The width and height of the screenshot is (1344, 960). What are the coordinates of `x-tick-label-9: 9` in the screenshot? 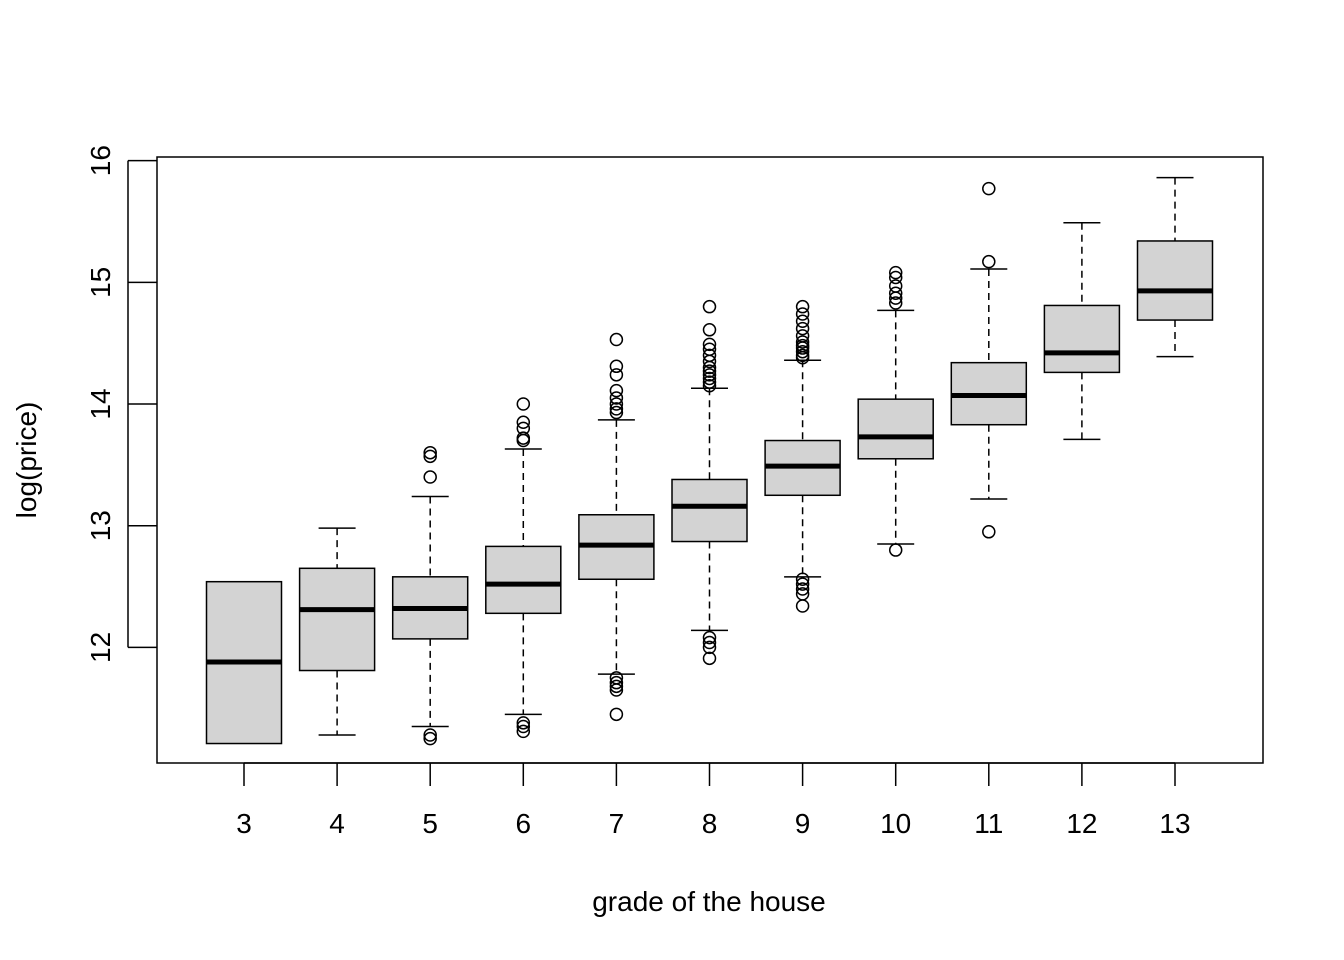 It's located at (803, 823).